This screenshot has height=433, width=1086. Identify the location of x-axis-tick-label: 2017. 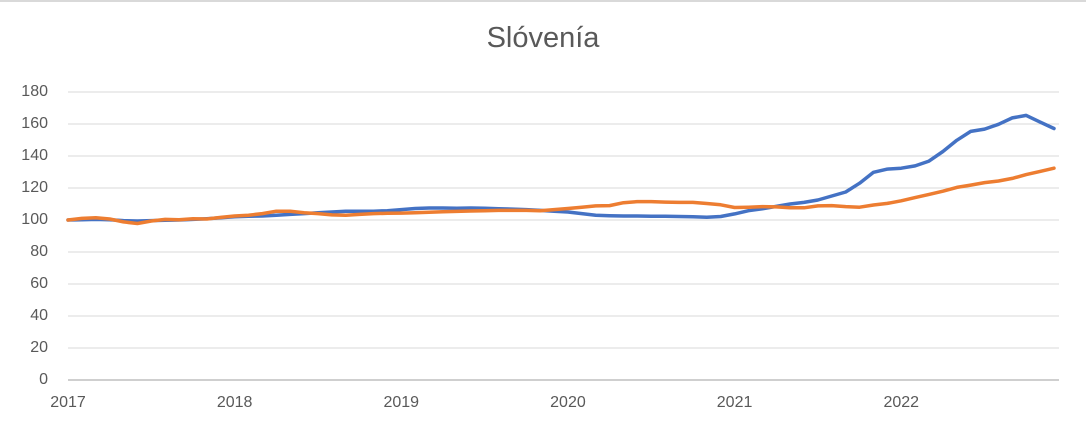
(68, 402).